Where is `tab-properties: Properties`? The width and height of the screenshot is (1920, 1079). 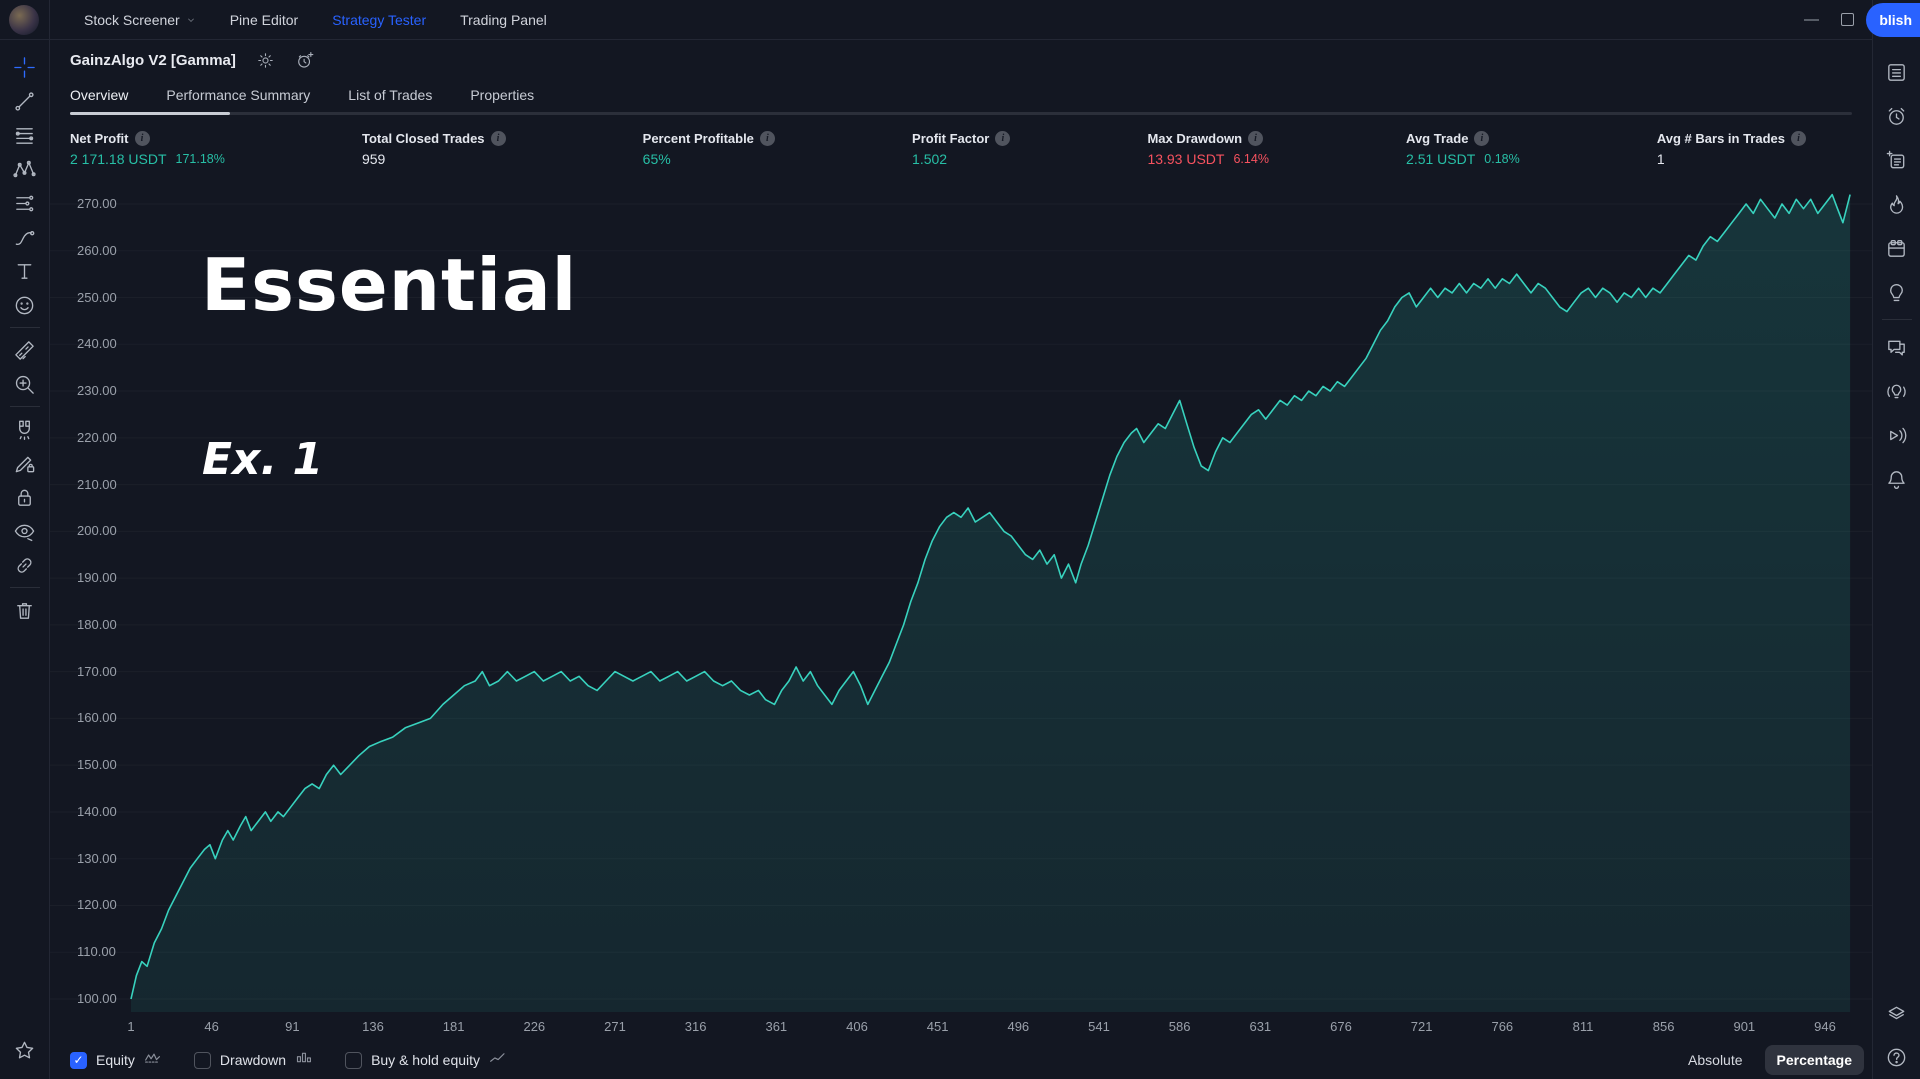
tab-properties: Properties is located at coordinates (502, 95).